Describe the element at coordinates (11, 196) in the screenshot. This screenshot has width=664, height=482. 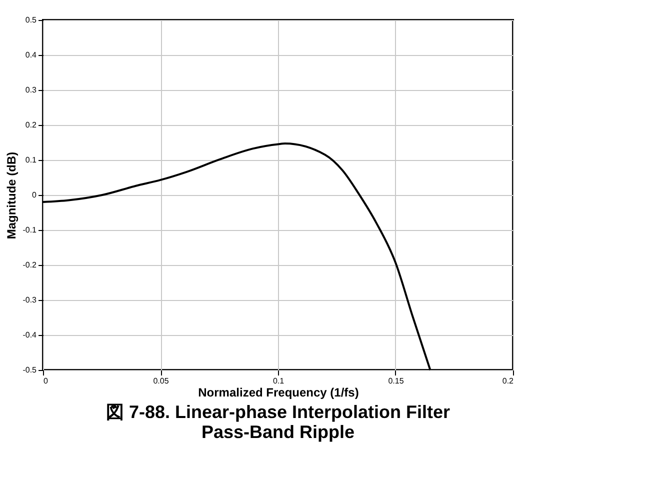
I see `y-axis-title: Magnitude (dB)` at that location.